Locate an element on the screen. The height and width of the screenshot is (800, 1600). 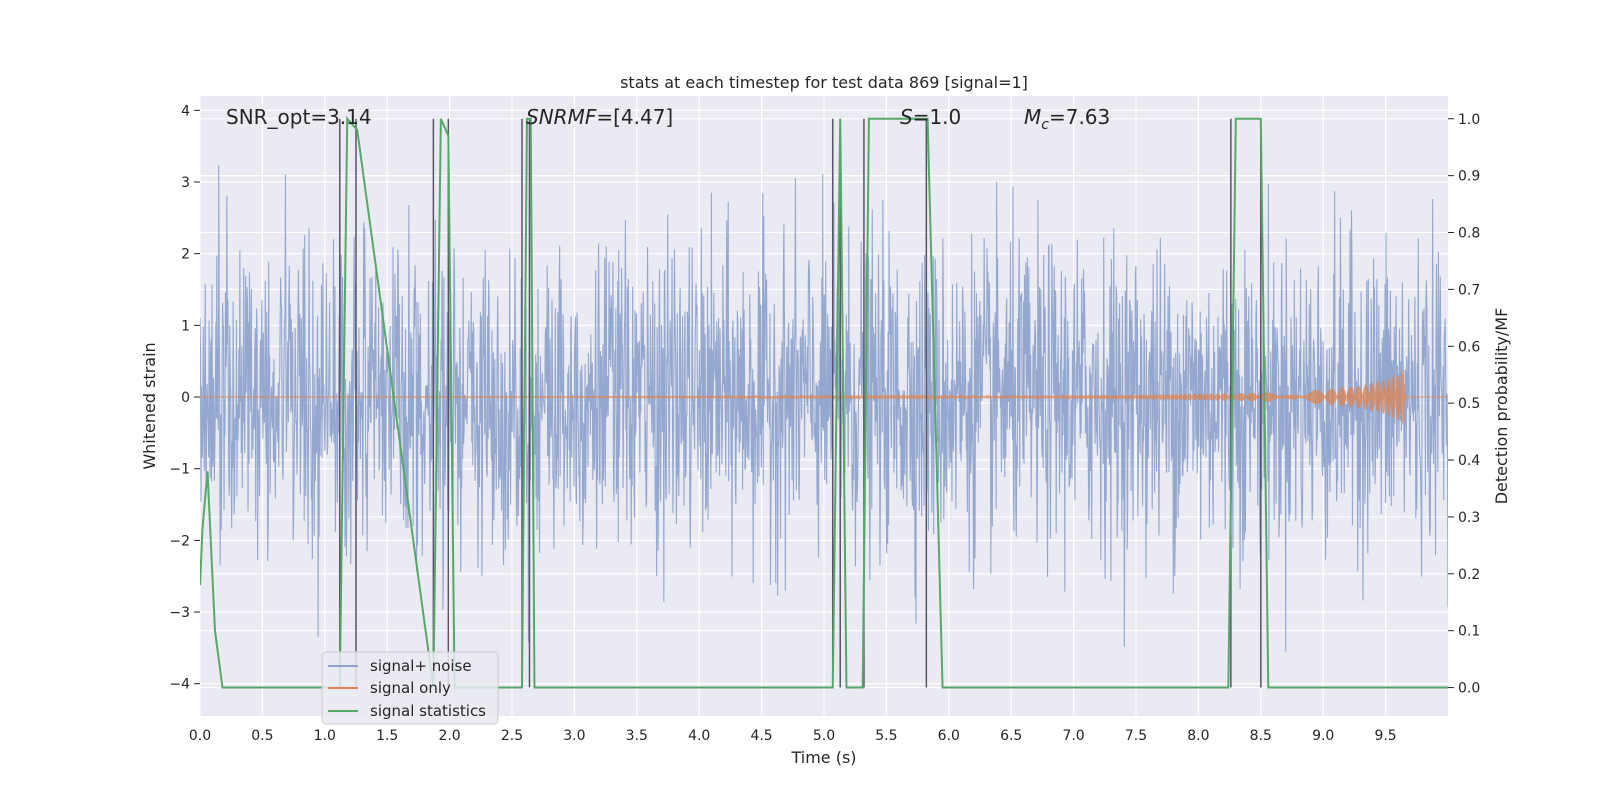
x-tick-label: 3.5 is located at coordinates (637, 736).